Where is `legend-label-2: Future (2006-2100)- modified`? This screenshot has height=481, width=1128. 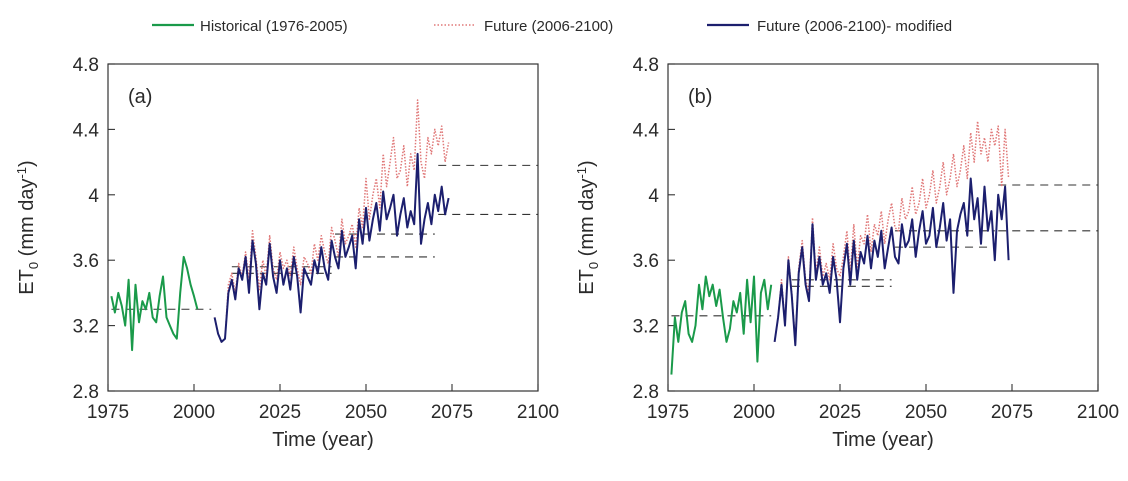 legend-label-2: Future (2006-2100)- modified is located at coordinates (854, 26).